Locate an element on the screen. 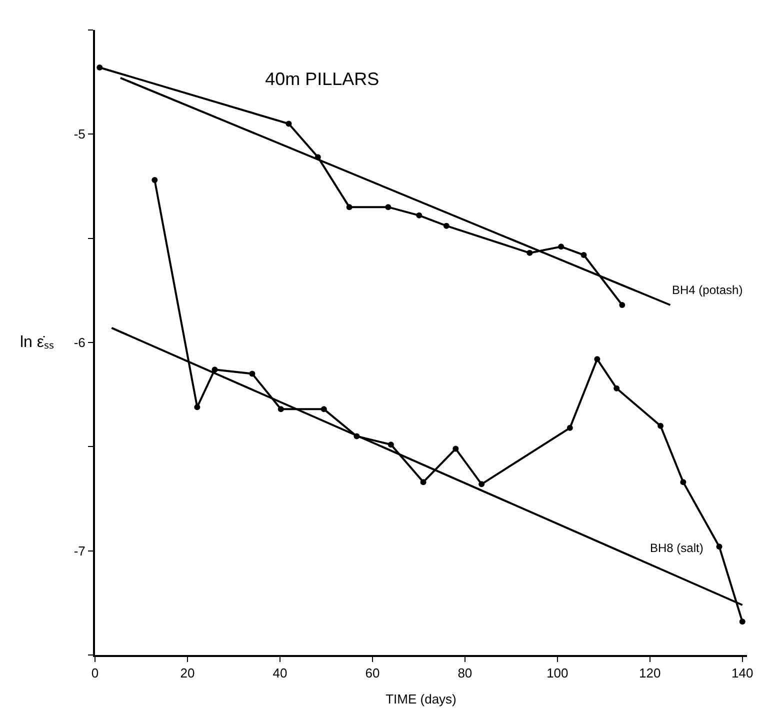 This screenshot has height=725, width=767. y-tick-label: -7 is located at coordinates (80, 550).